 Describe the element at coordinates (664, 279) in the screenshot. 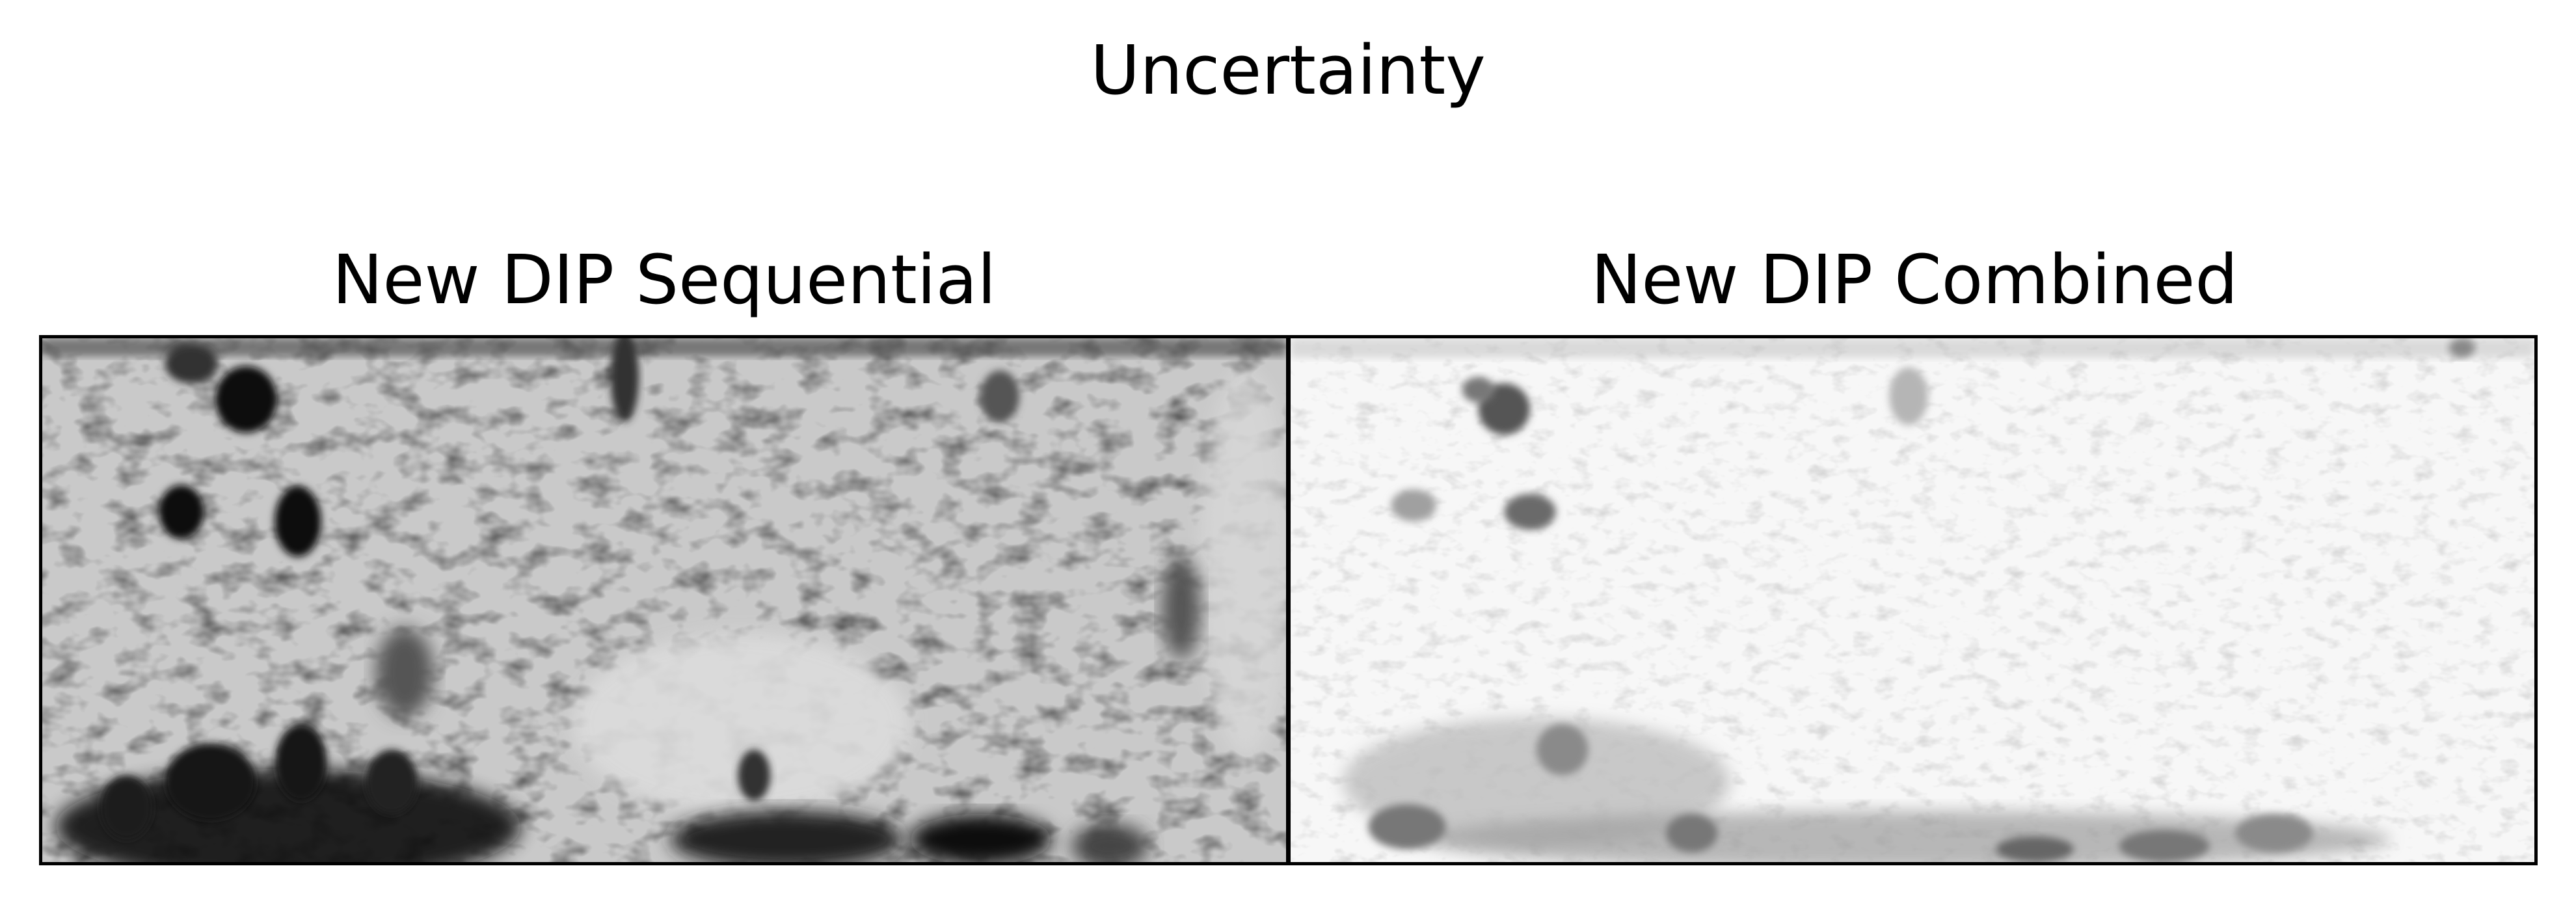

I see `panel-title-sequential: New DIP Sequential` at that location.